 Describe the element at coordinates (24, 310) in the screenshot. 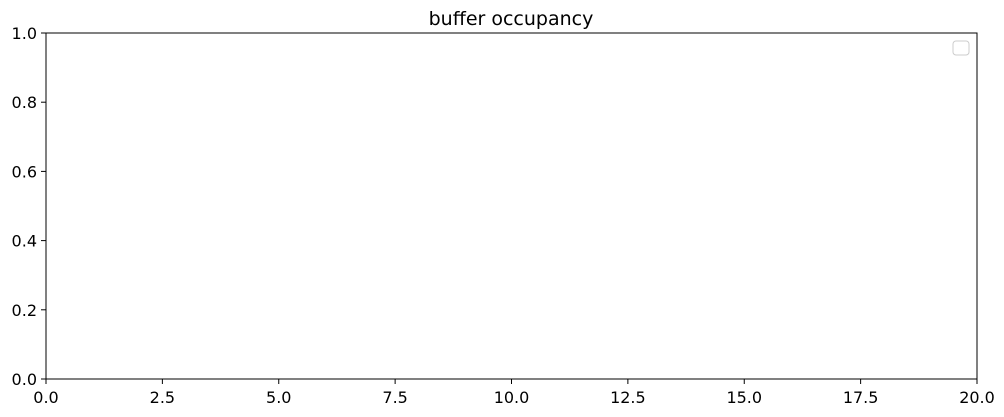

I see `y-tick-label: 0.2` at that location.